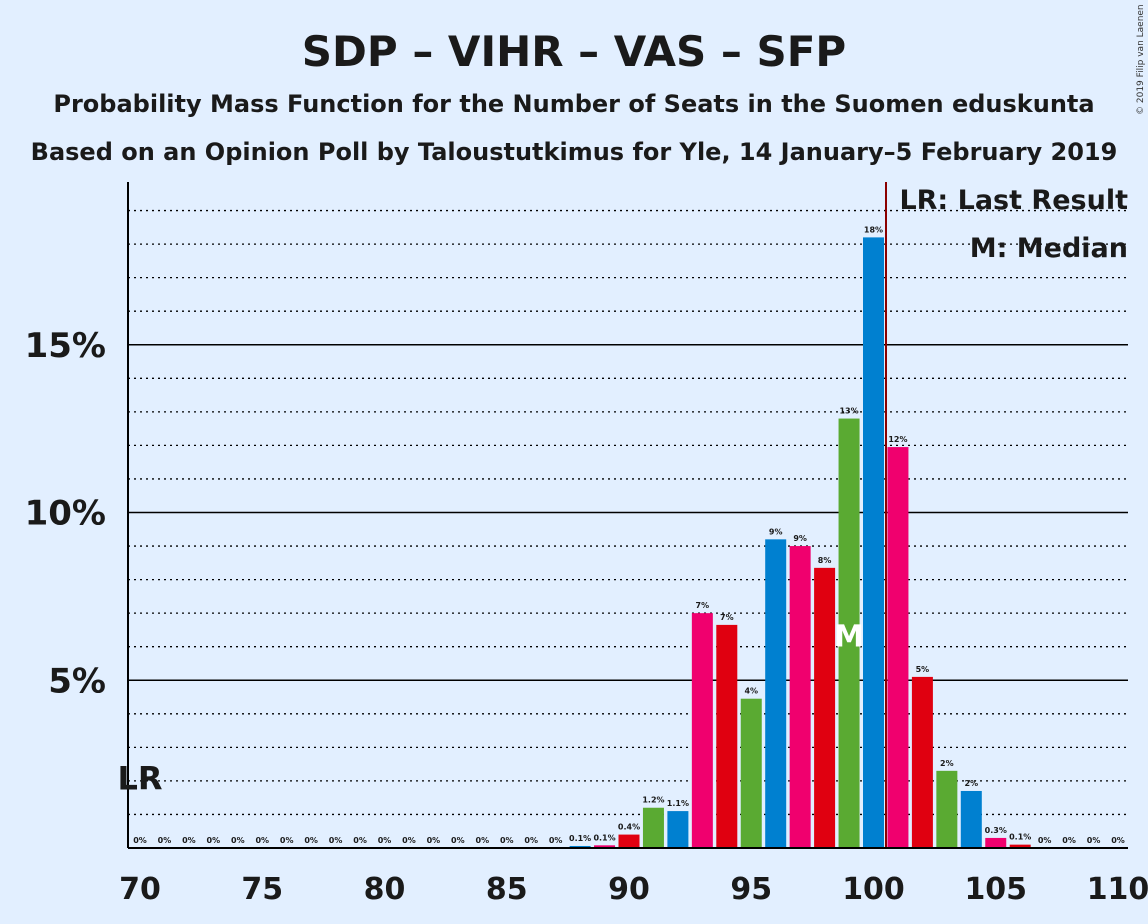 The image size is (1148, 924). What do you see at coordinates (1013, 200) in the screenshot?
I see `legend-last-result: LR: Last Result` at bounding box center [1013, 200].